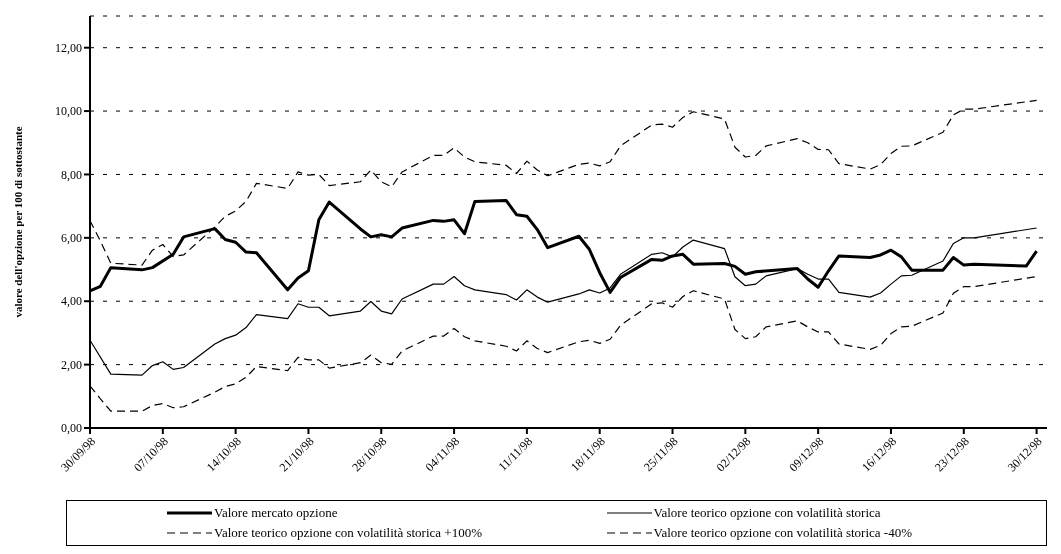 This screenshot has width=1061, height=554. Describe the element at coordinates (71, 428) in the screenshot. I see `y-tick-label: 0,00` at that location.